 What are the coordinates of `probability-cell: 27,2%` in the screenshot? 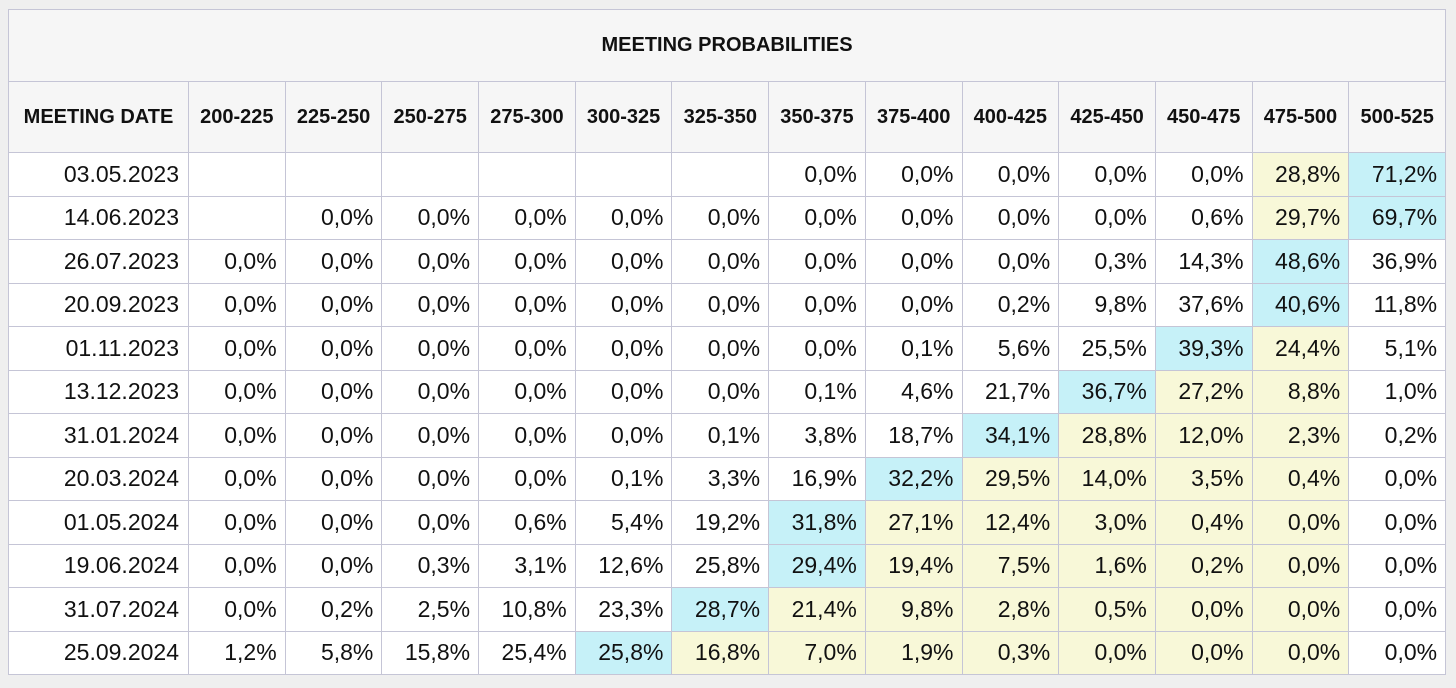 It's located at (1203, 391).